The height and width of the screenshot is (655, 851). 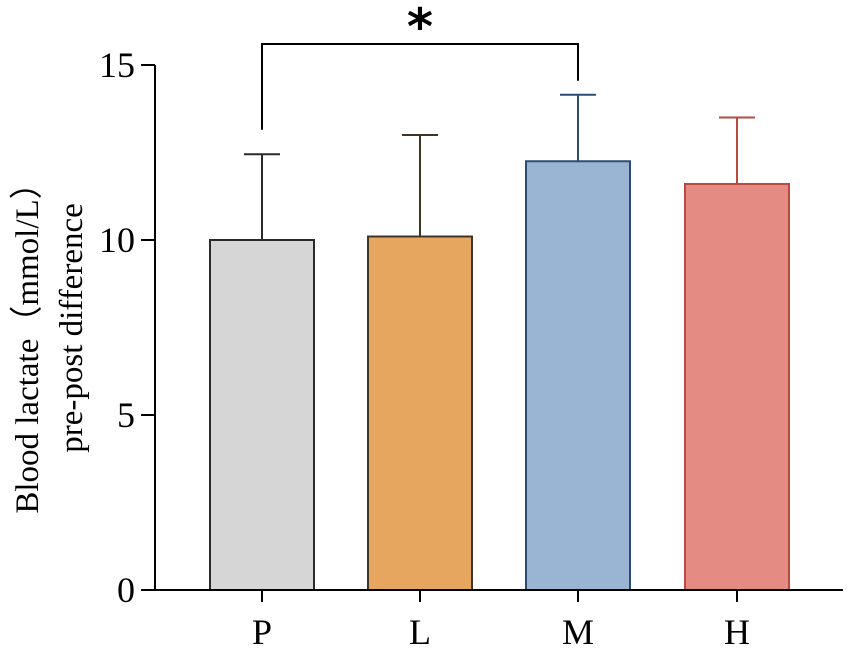 I want to click on bar-h, so click(x=737, y=387).